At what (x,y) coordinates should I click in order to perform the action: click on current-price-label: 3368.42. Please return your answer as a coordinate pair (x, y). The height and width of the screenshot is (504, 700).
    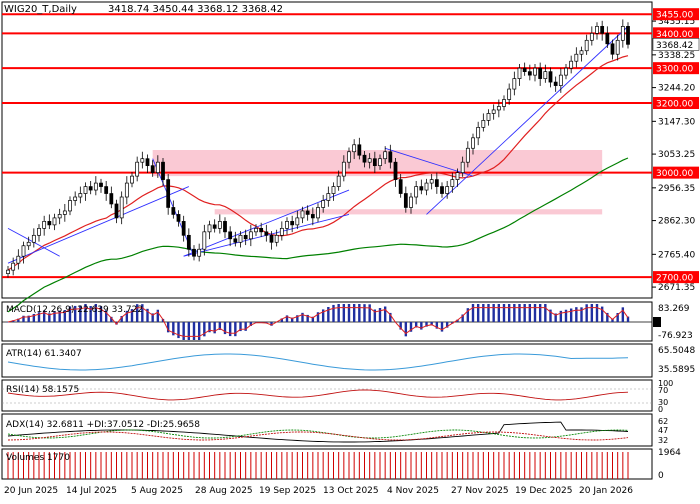
    Looking at the image, I should click on (674, 46).